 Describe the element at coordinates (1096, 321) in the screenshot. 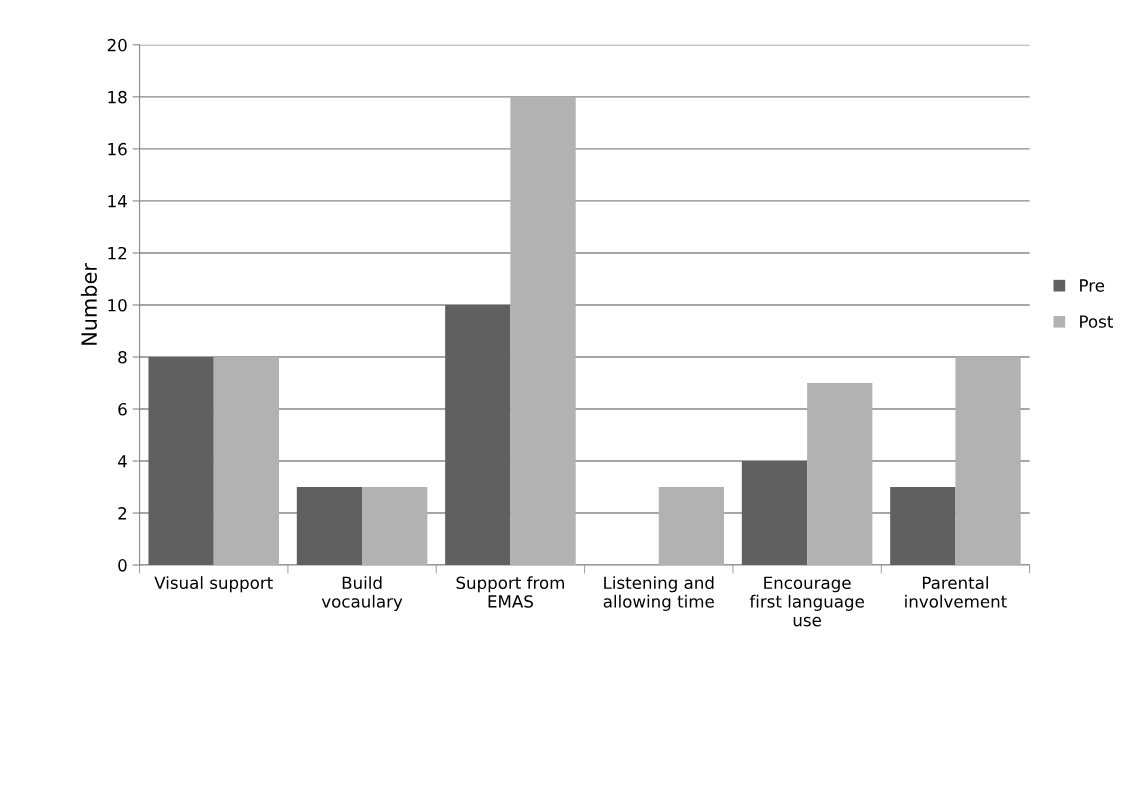

I see `legend-label: Post` at that location.